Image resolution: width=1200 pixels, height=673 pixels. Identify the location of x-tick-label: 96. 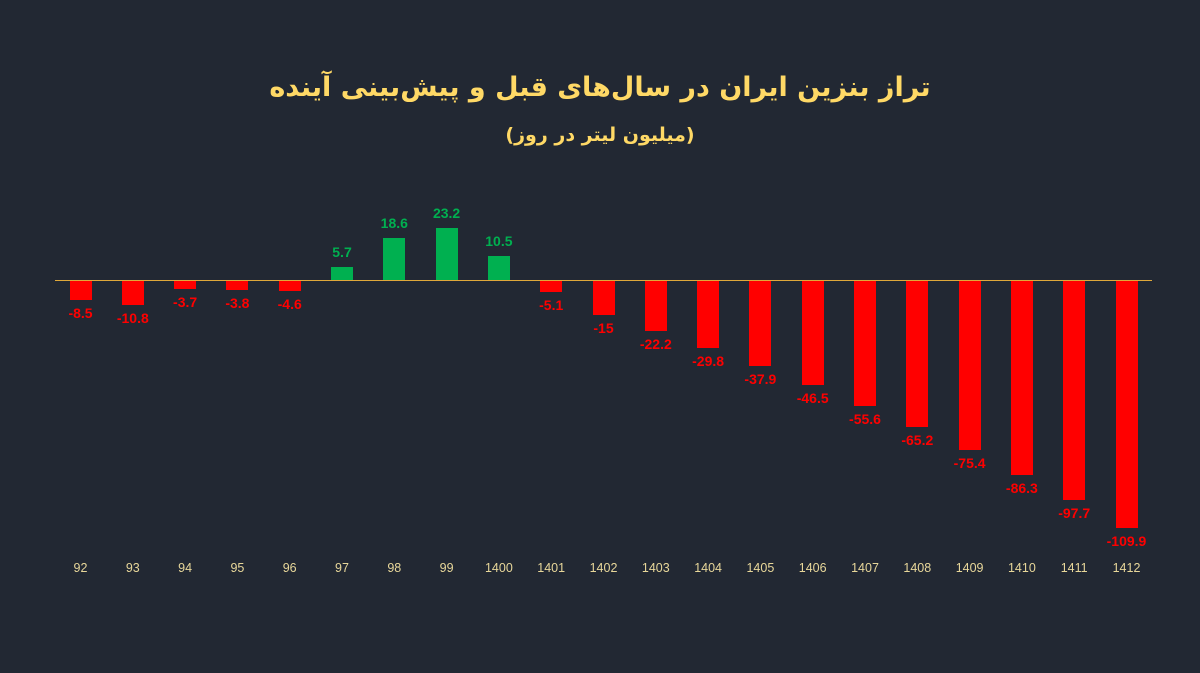
(289, 568).